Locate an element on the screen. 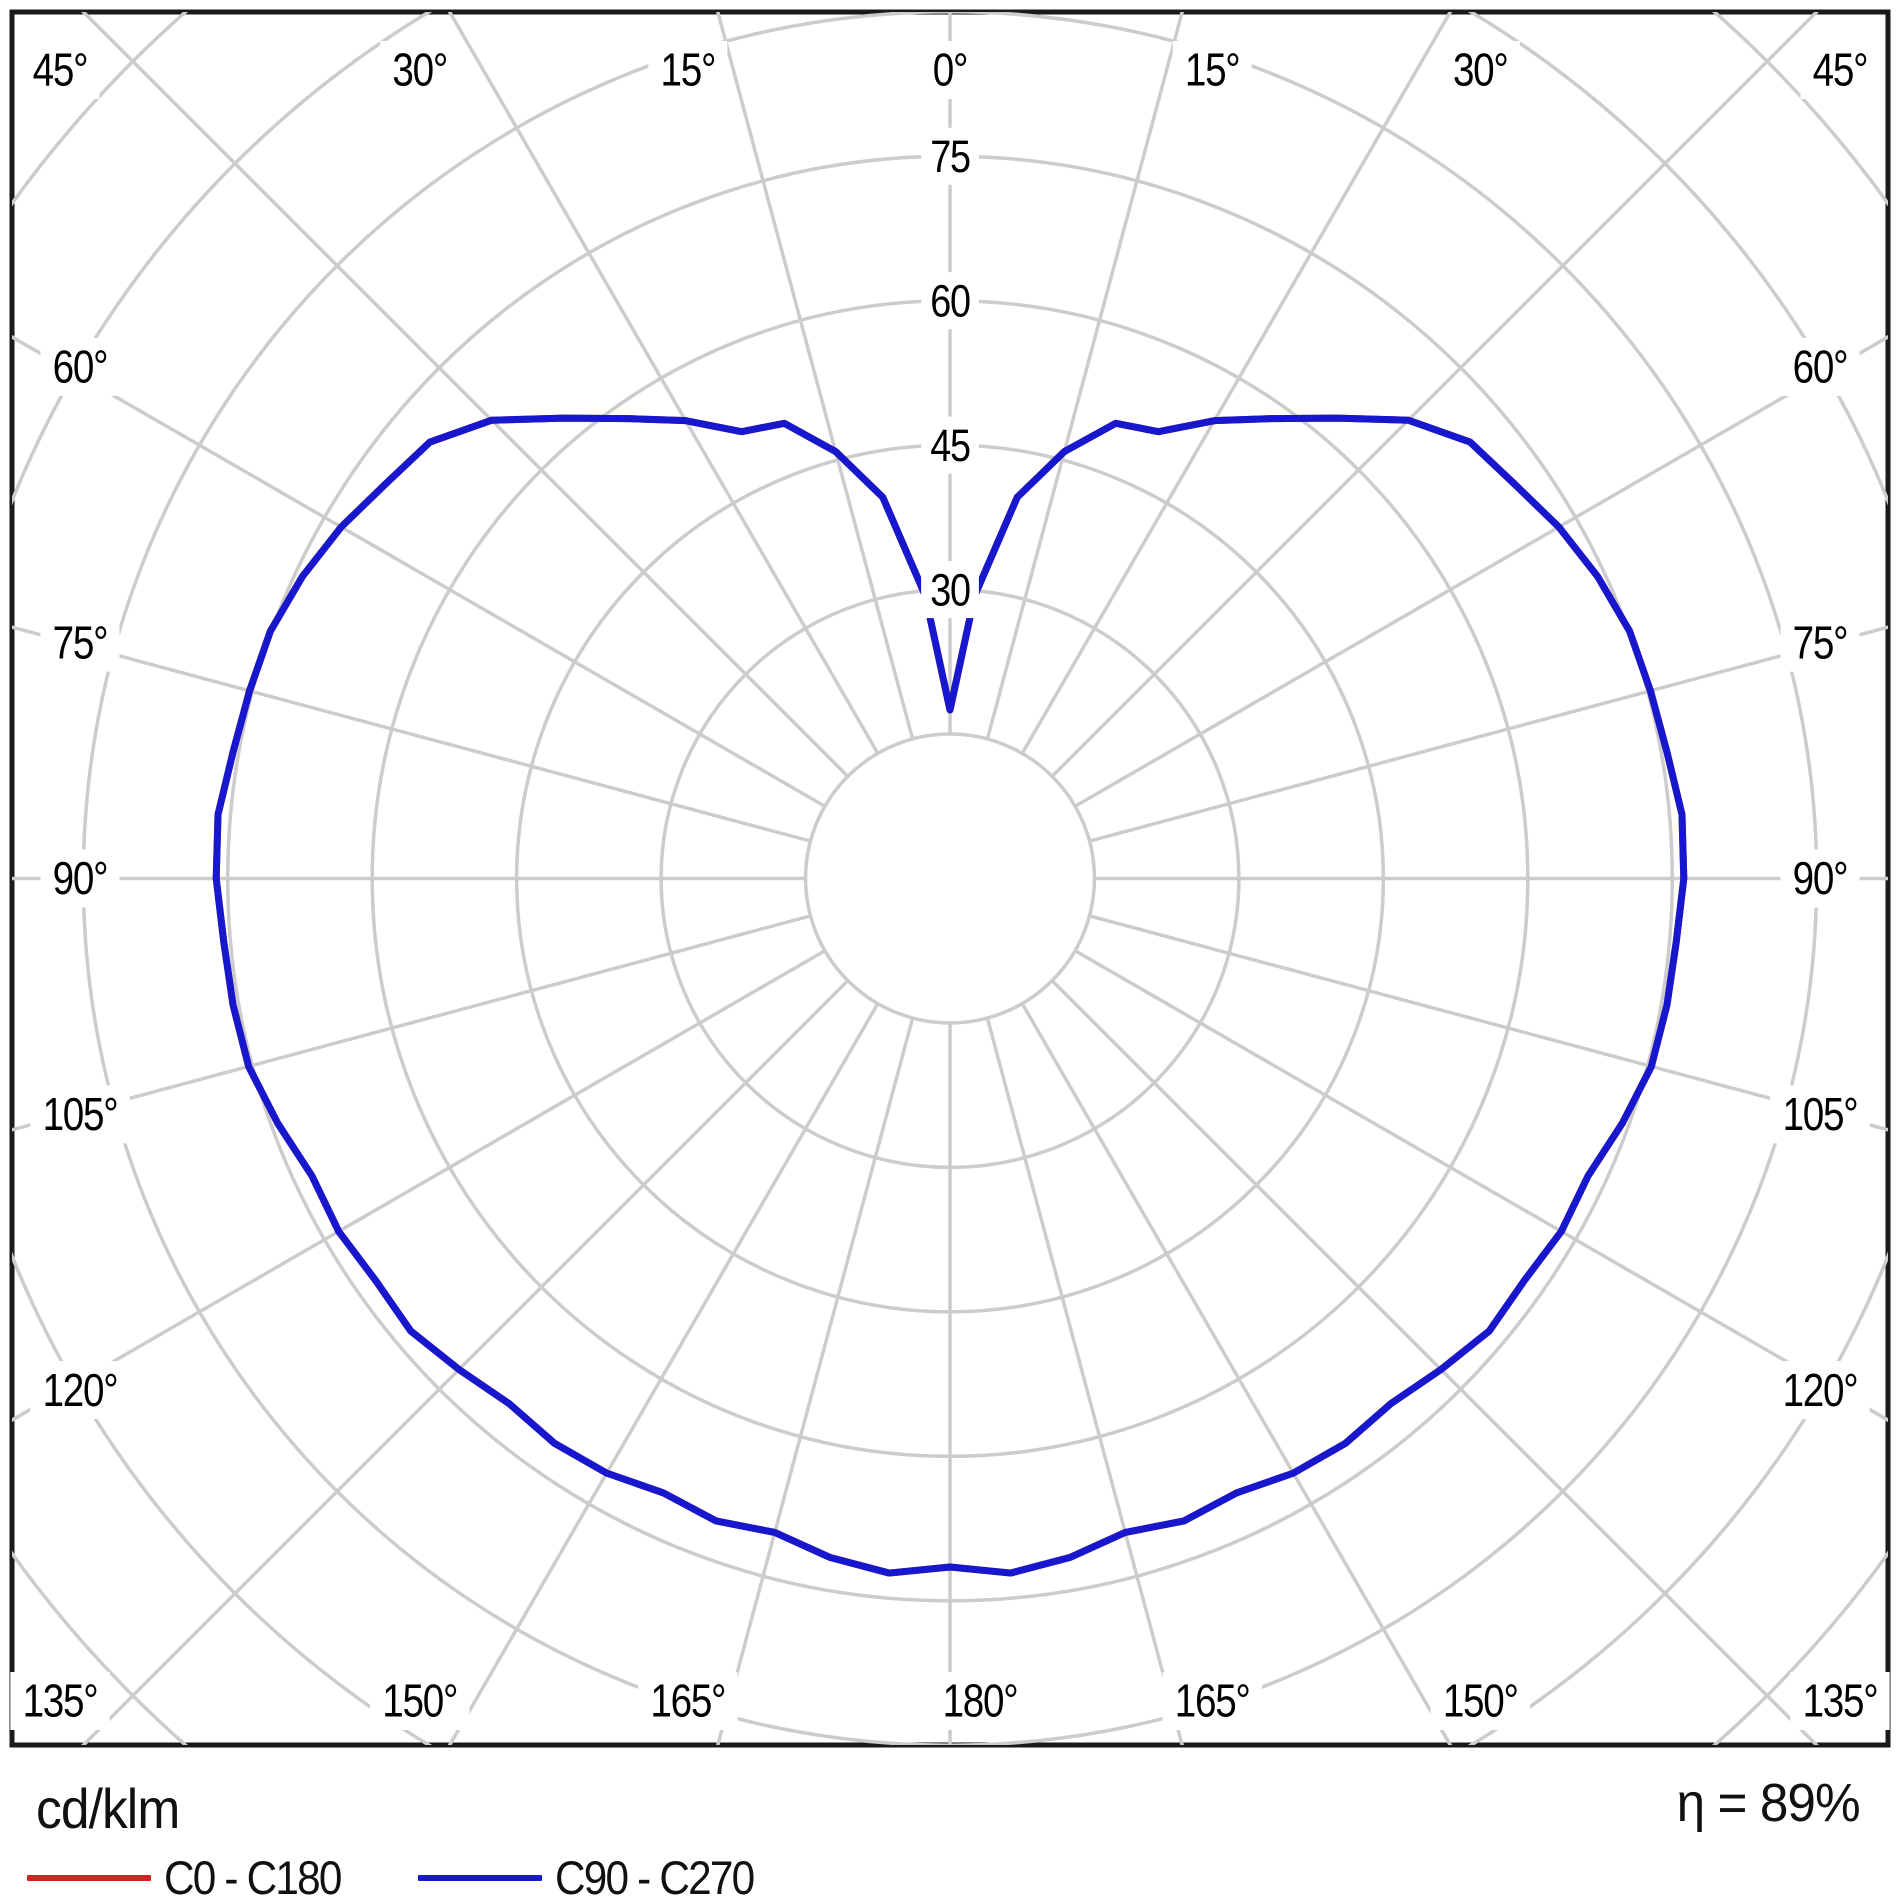 The image size is (1900, 1900). angle-label-left-45: 45° is located at coordinates (60, 70).